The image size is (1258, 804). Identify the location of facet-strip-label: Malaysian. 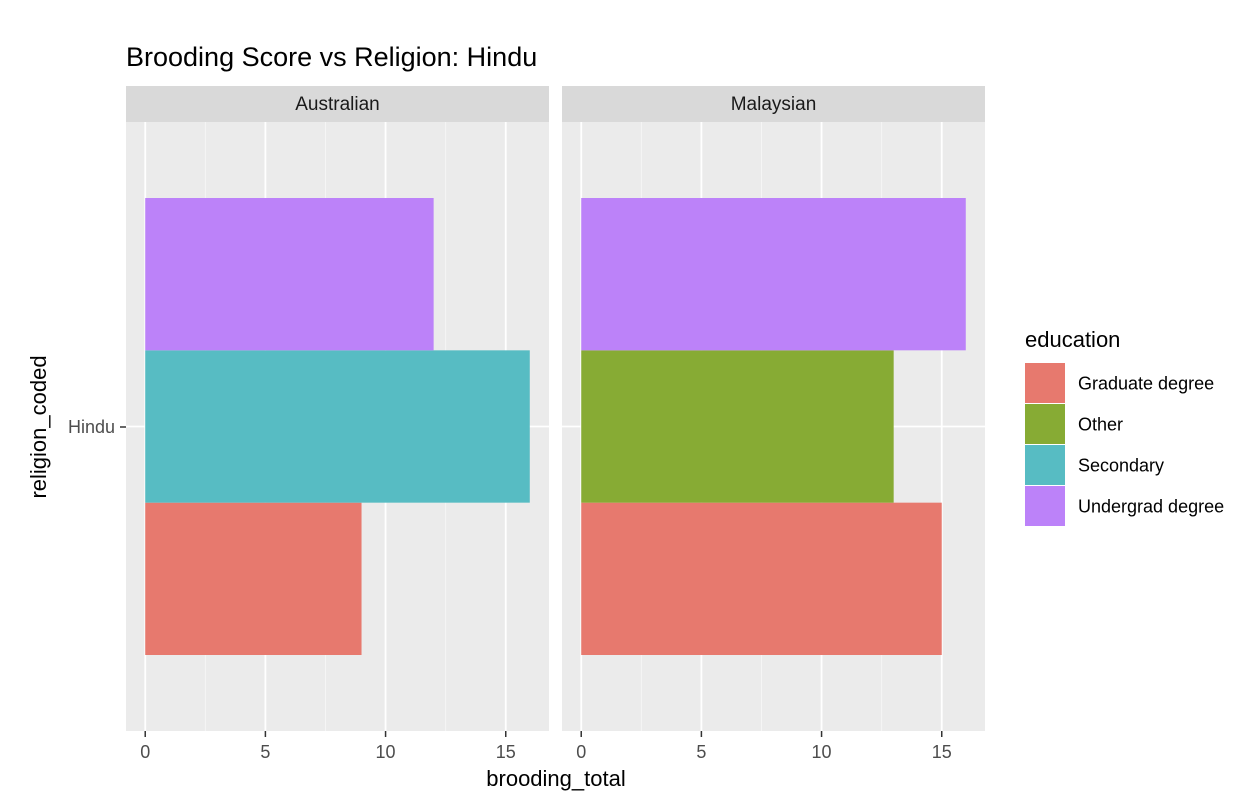
(774, 104).